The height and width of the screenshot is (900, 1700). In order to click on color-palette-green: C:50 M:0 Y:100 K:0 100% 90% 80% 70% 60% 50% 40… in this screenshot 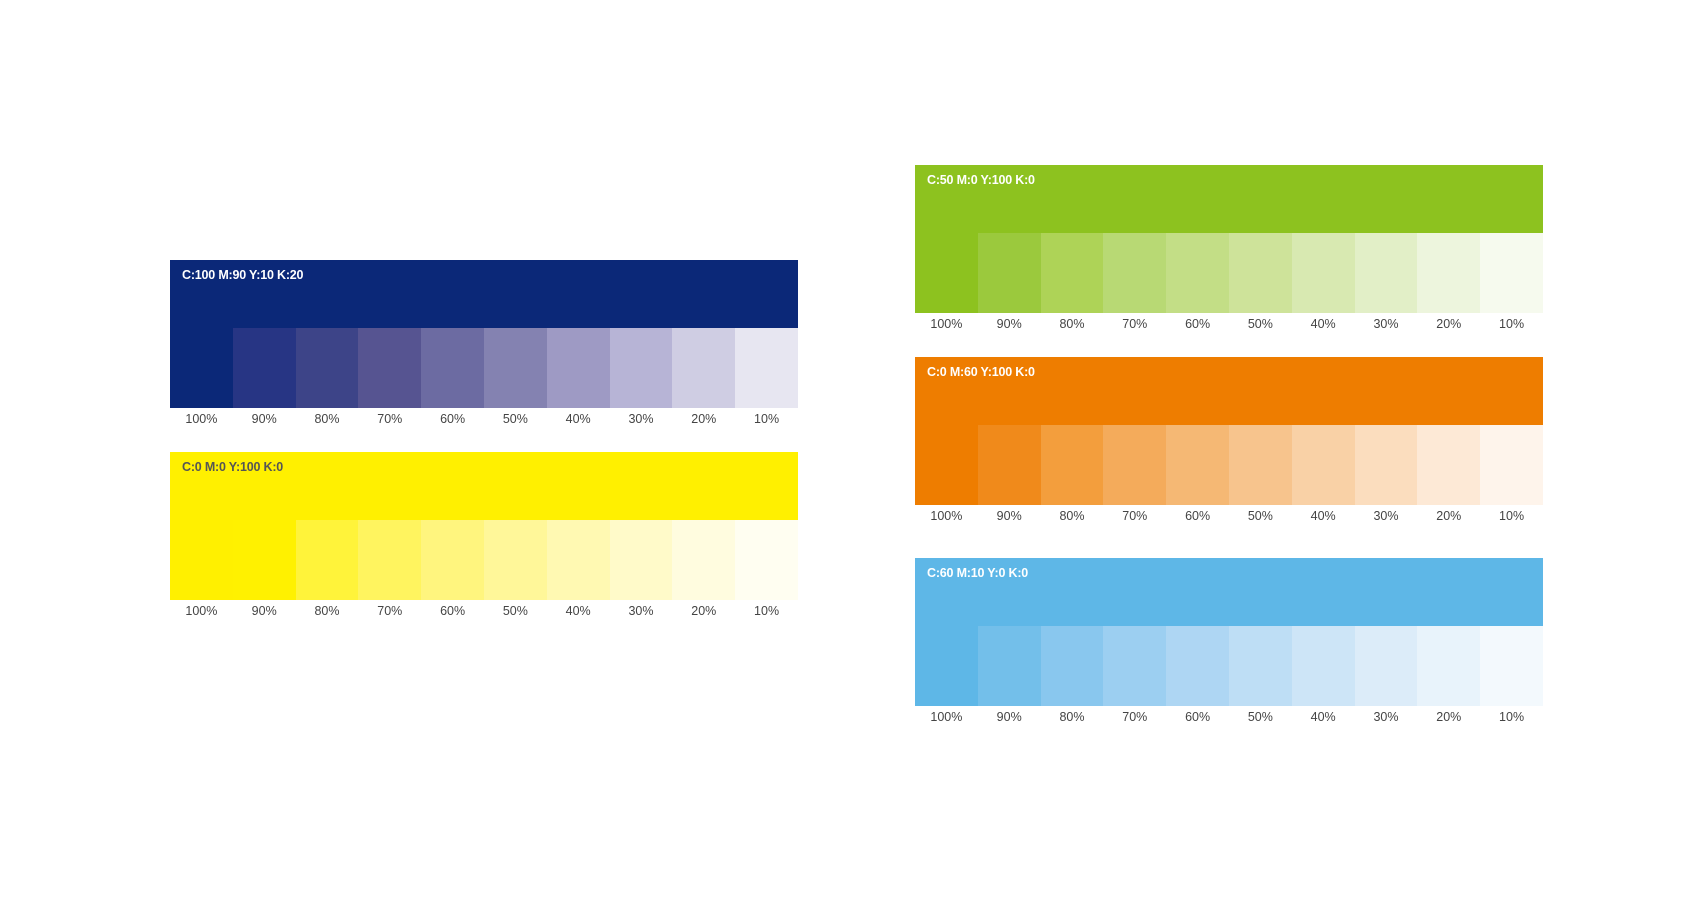, I will do `click(1229, 250)`.